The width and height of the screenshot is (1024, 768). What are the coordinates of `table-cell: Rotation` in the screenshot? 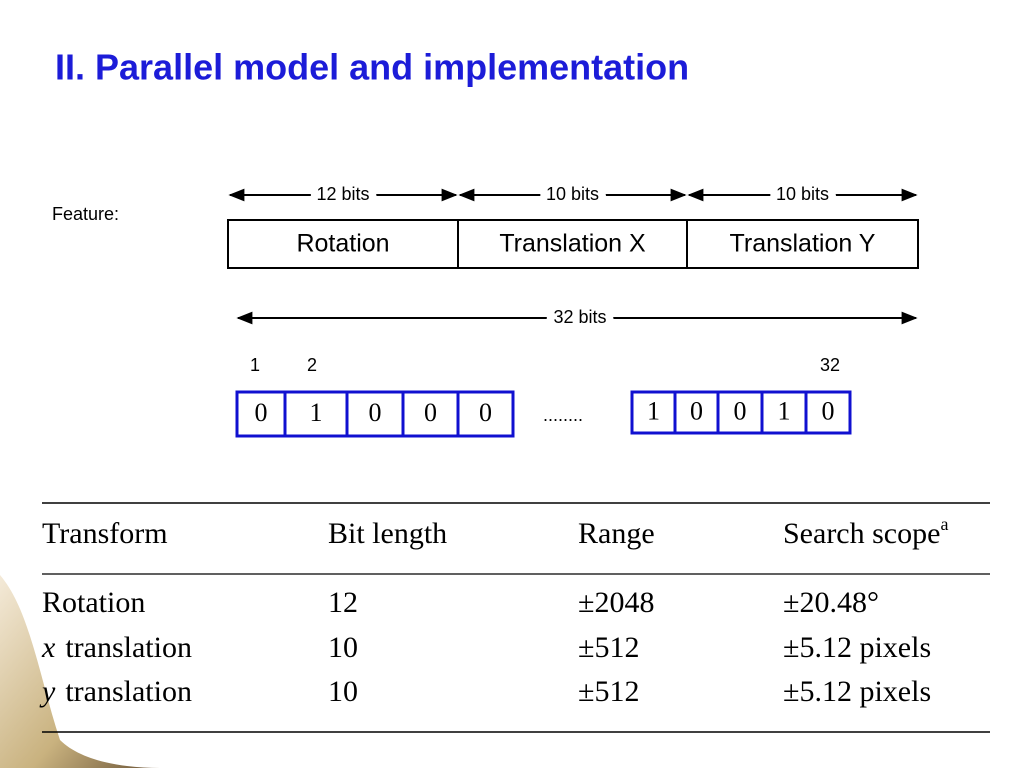 It's located at (93, 602).